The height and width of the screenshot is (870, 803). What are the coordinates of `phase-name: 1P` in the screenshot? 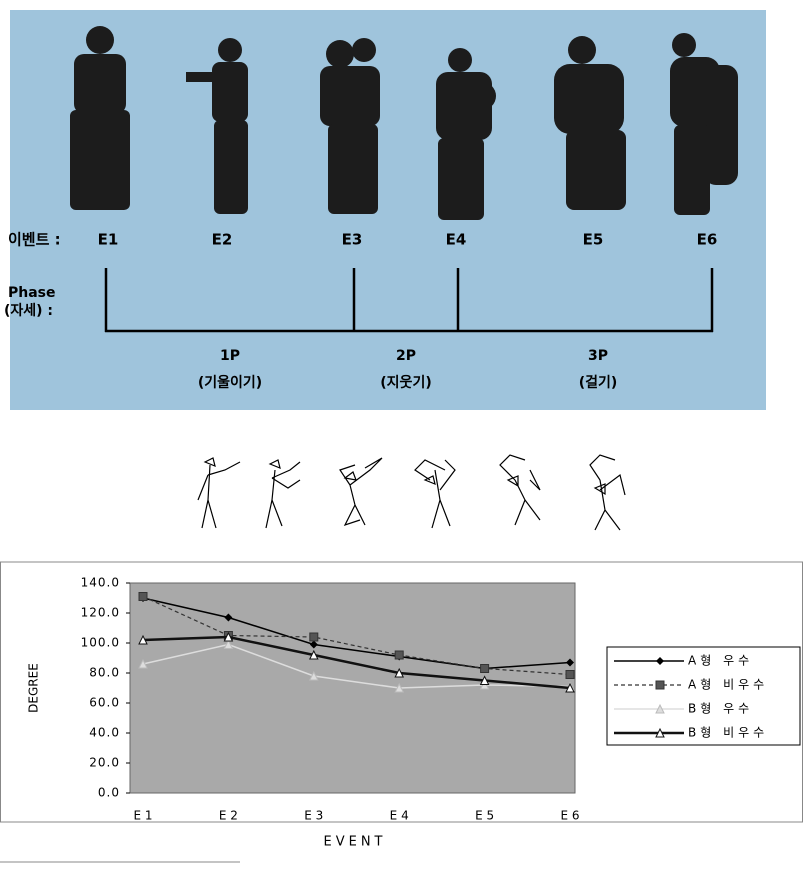 It's located at (230, 356).